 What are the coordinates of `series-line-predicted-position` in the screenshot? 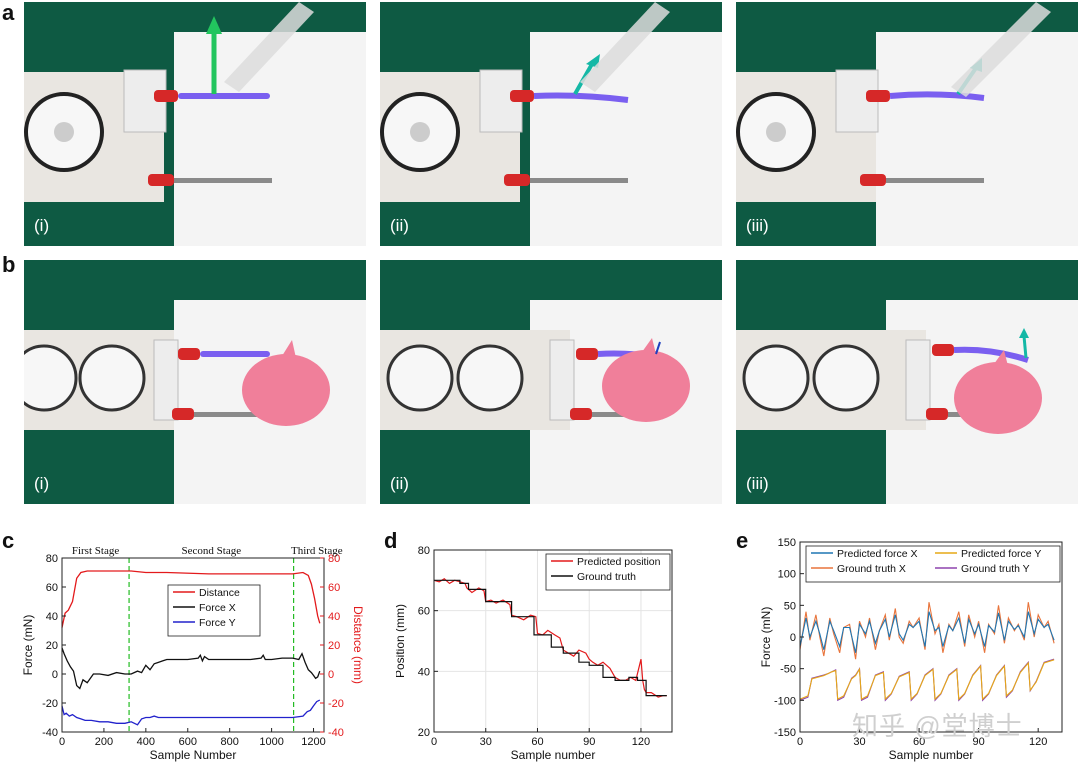 It's located at (550, 638).